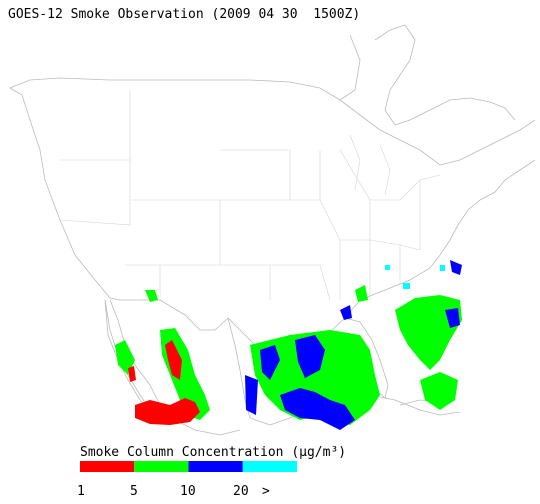 Image resolution: width=540 pixels, height=504 pixels. What do you see at coordinates (266, 491) in the screenshot?
I see `legend-label: >` at bounding box center [266, 491].